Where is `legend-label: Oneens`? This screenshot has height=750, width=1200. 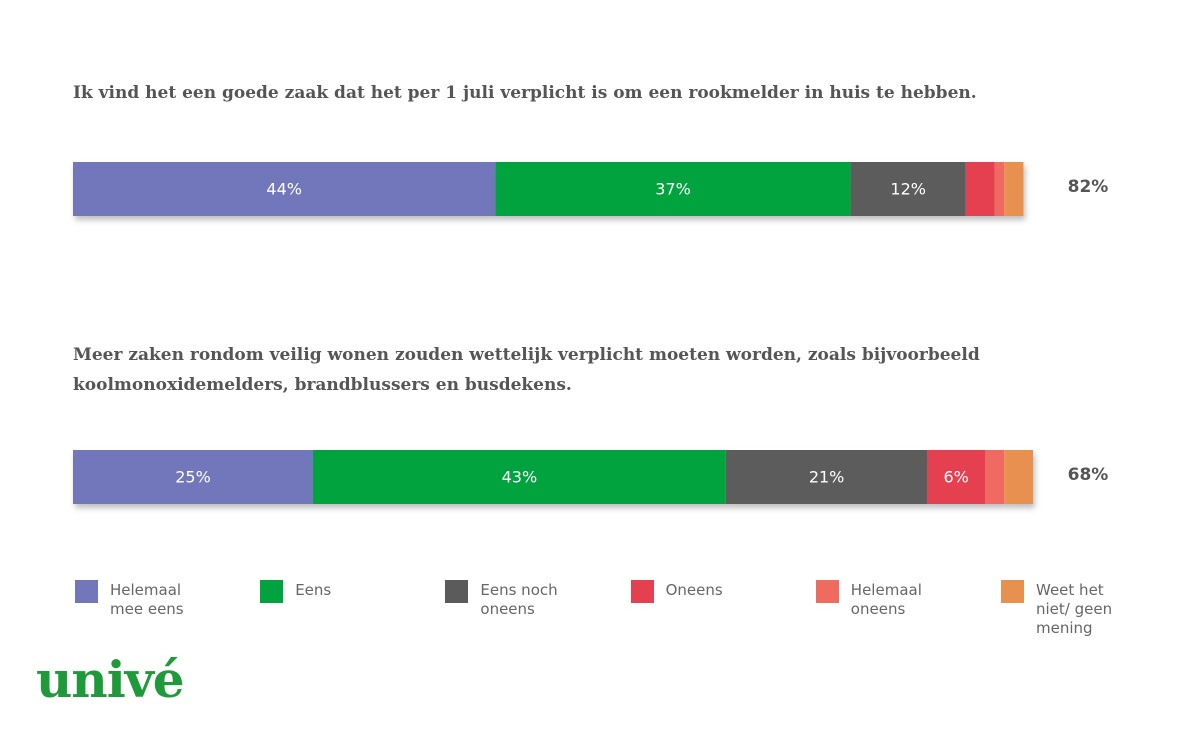
legend-label: Oneens is located at coordinates (694, 590).